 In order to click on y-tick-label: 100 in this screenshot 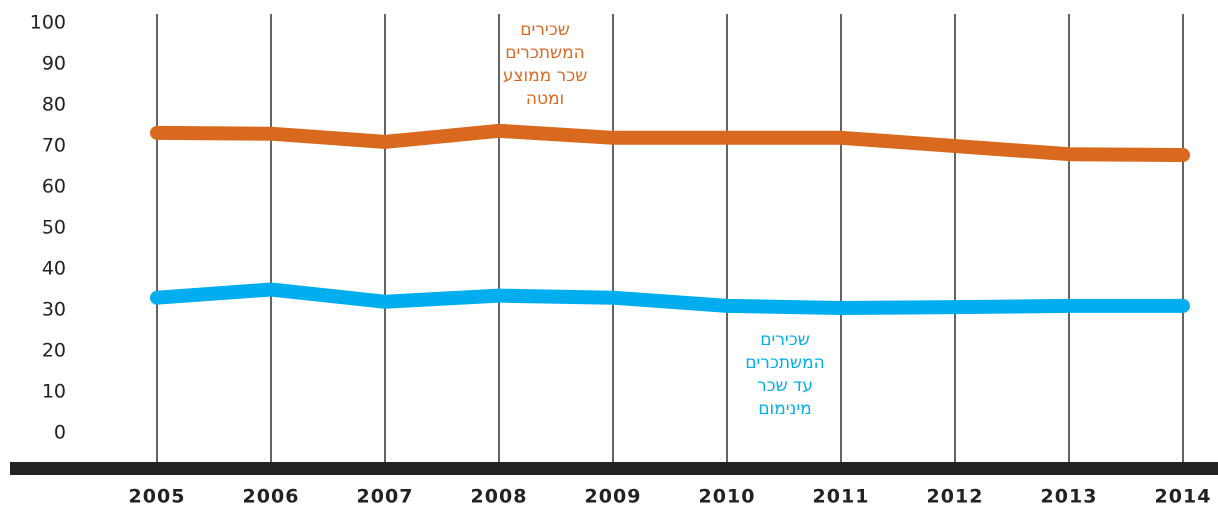, I will do `click(48, 23)`.